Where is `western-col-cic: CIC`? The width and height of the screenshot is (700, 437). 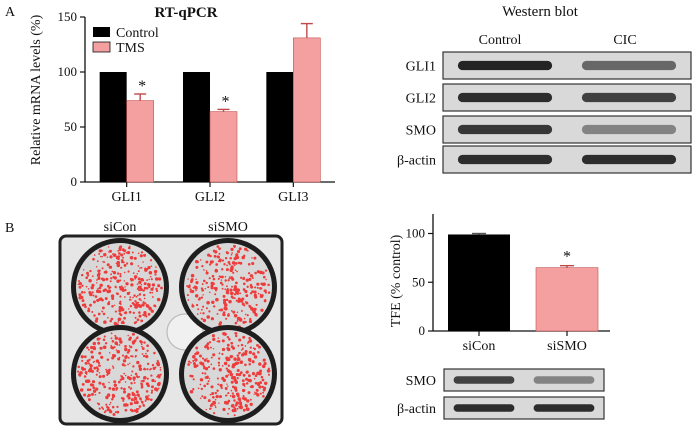
western-col-cic: CIC is located at coordinates (624, 40).